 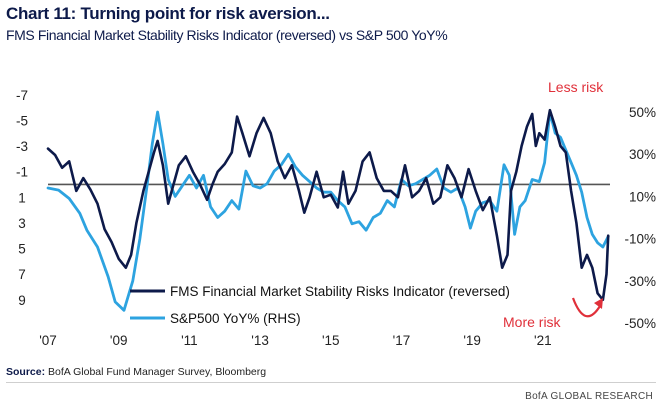 I want to click on left-tick-label: 5, so click(x=22, y=249).